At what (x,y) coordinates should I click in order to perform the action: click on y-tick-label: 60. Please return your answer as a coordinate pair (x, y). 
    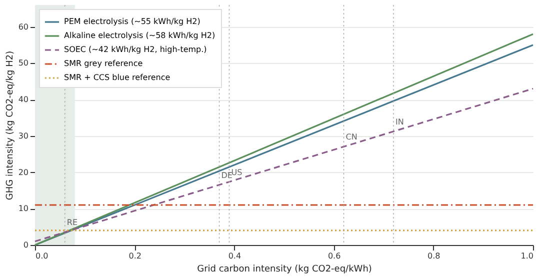
    Looking at the image, I should click on (23, 27).